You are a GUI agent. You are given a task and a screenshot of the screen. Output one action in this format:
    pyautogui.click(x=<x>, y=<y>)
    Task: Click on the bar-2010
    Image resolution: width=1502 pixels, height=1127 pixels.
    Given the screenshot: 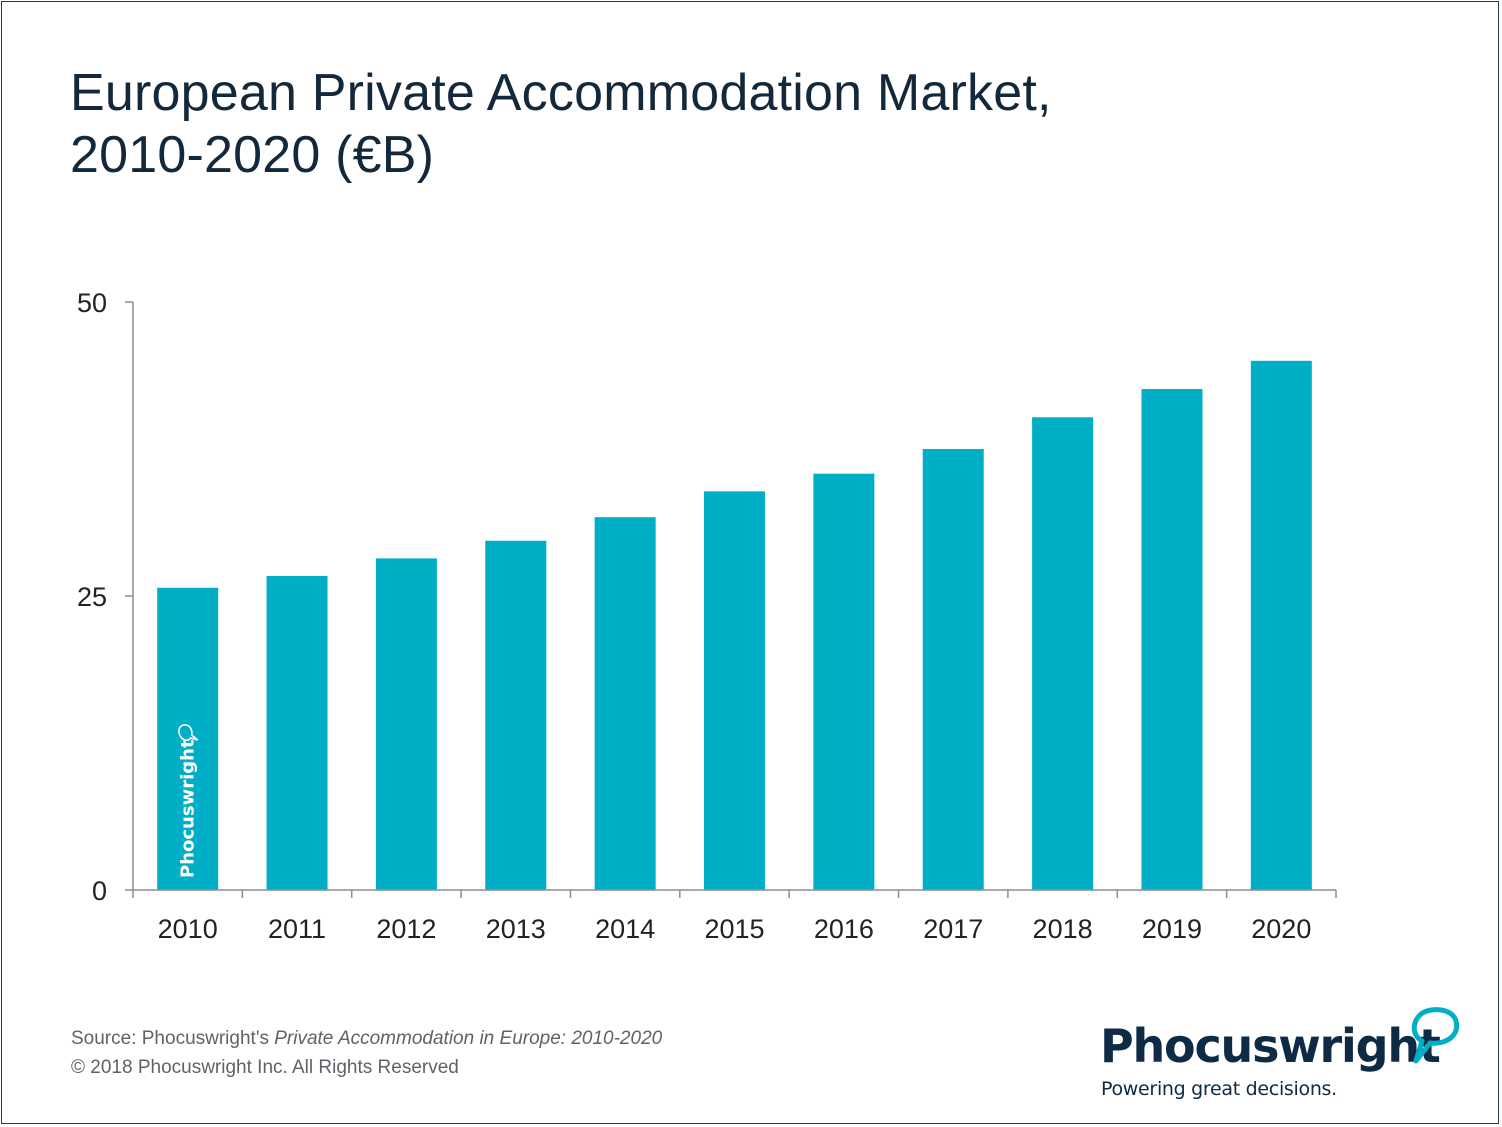 What is the action you would take?
    pyautogui.click(x=188, y=738)
    